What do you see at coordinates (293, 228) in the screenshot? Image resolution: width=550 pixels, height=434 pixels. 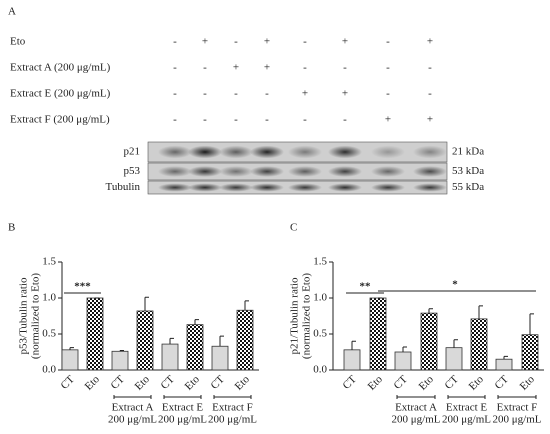 I see `panel-label: C` at bounding box center [293, 228].